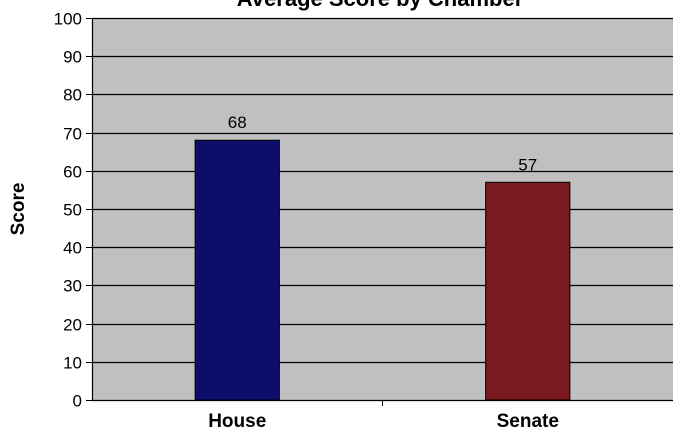 This screenshot has width=673, height=435. Describe the element at coordinates (72, 363) in the screenshot. I see `y-tick-label: 10` at that location.